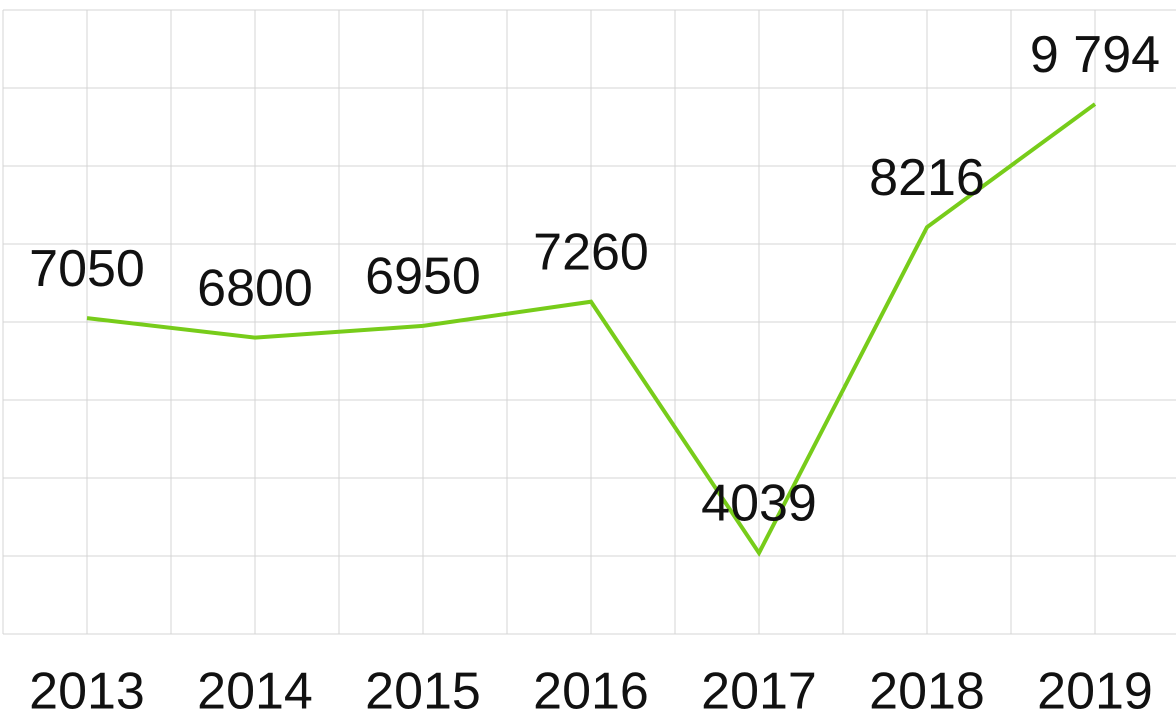 Image resolution: width=1176 pixels, height=719 pixels. I want to click on data-label: 6950, so click(423, 277).